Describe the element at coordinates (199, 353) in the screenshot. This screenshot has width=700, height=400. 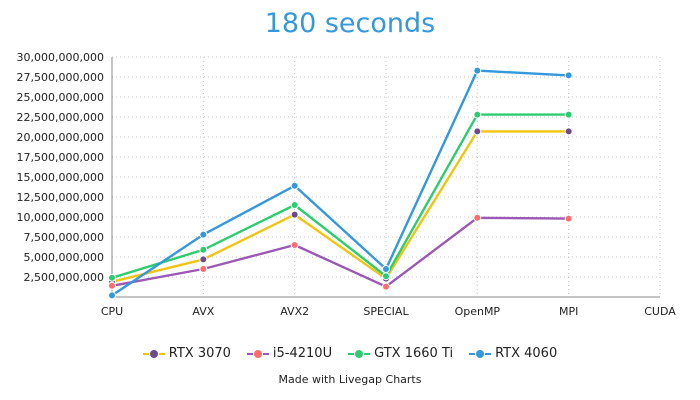
I see `legend-label: RTX 3070` at that location.